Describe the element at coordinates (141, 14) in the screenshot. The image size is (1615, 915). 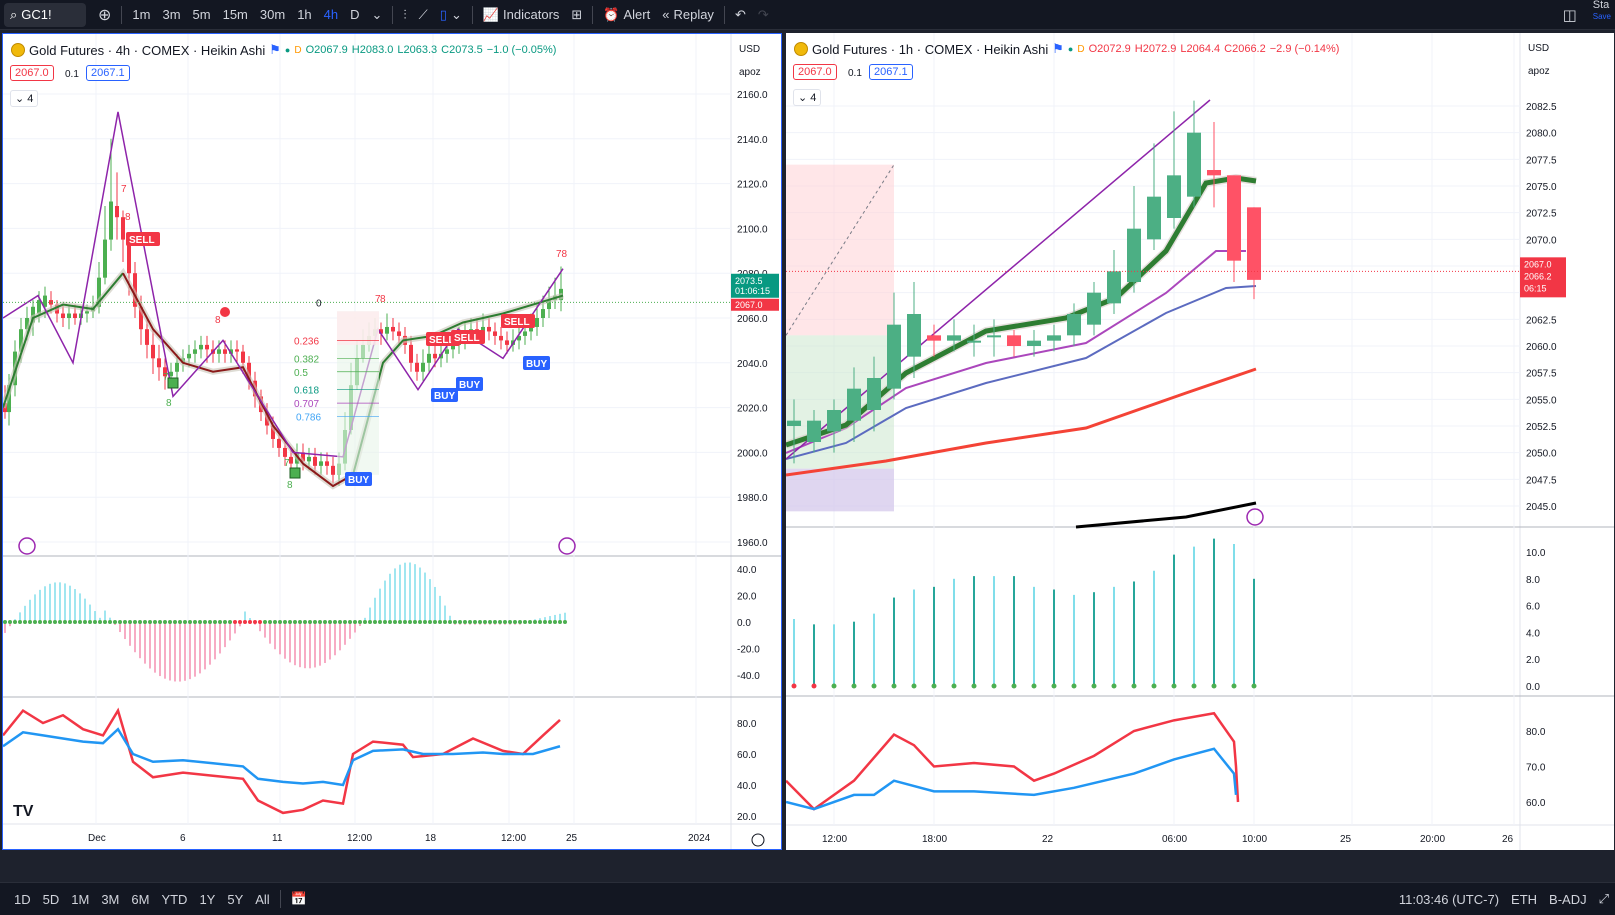
I see `interval-1m: 1m` at that location.